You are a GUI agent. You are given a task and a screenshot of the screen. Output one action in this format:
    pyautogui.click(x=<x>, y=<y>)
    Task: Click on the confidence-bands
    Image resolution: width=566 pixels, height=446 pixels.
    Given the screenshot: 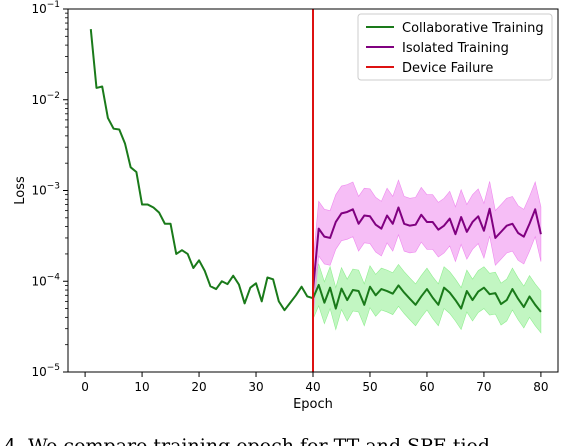 What is the action you would take?
    pyautogui.click(x=427, y=256)
    